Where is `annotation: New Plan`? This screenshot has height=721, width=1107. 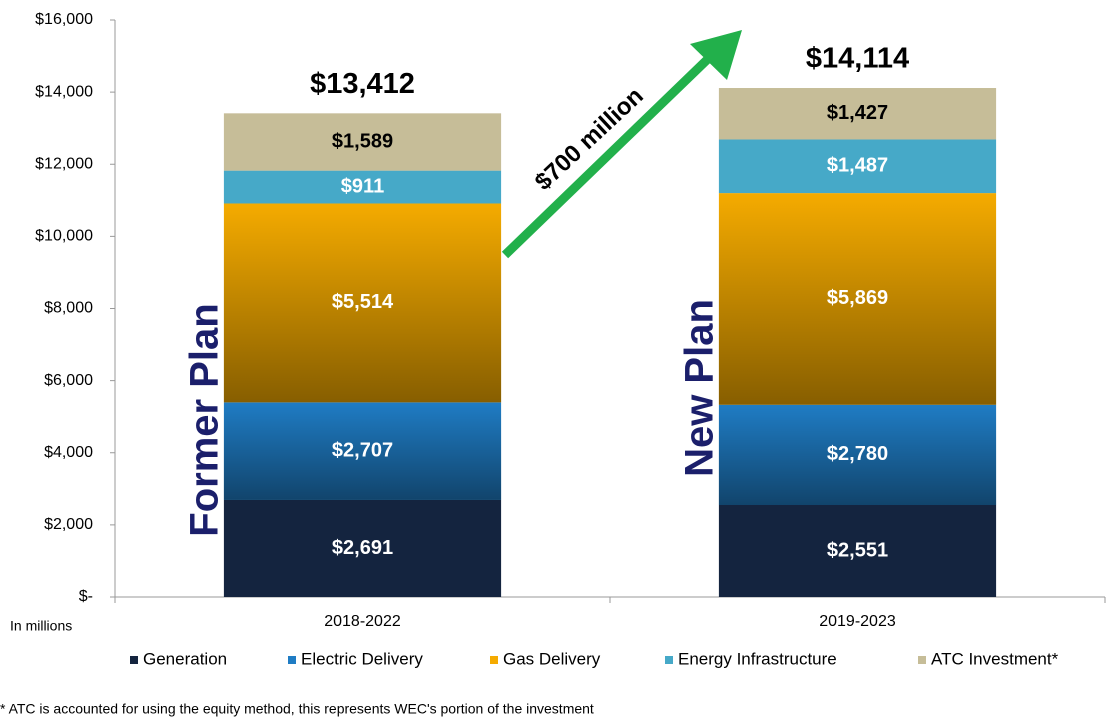 annotation: New Plan is located at coordinates (700, 388).